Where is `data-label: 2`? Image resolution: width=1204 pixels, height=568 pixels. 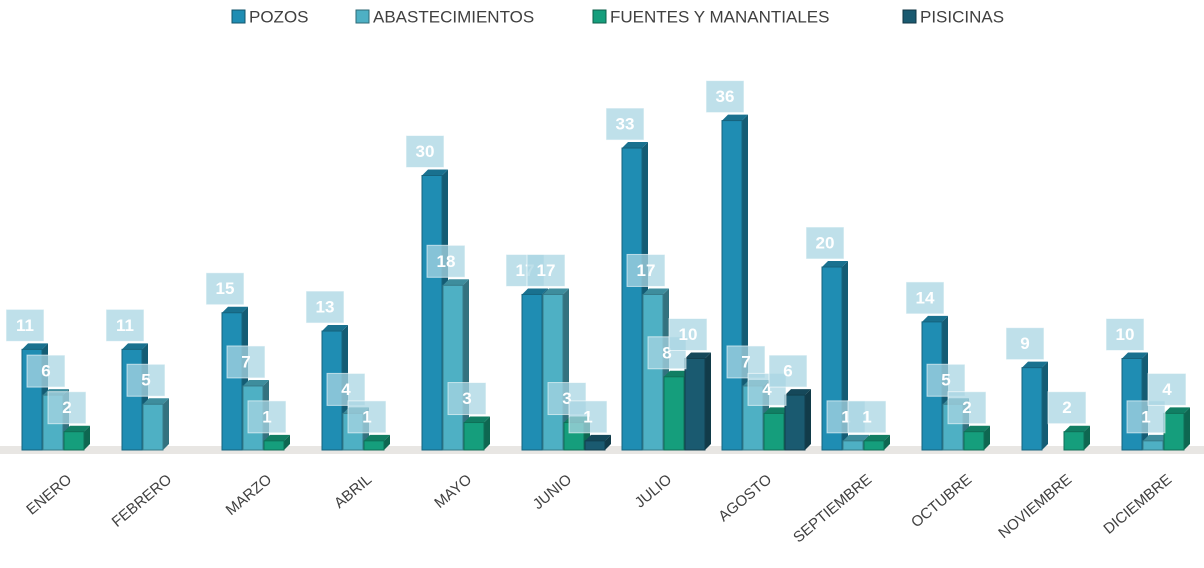
data-label: 2 is located at coordinates (1066, 407).